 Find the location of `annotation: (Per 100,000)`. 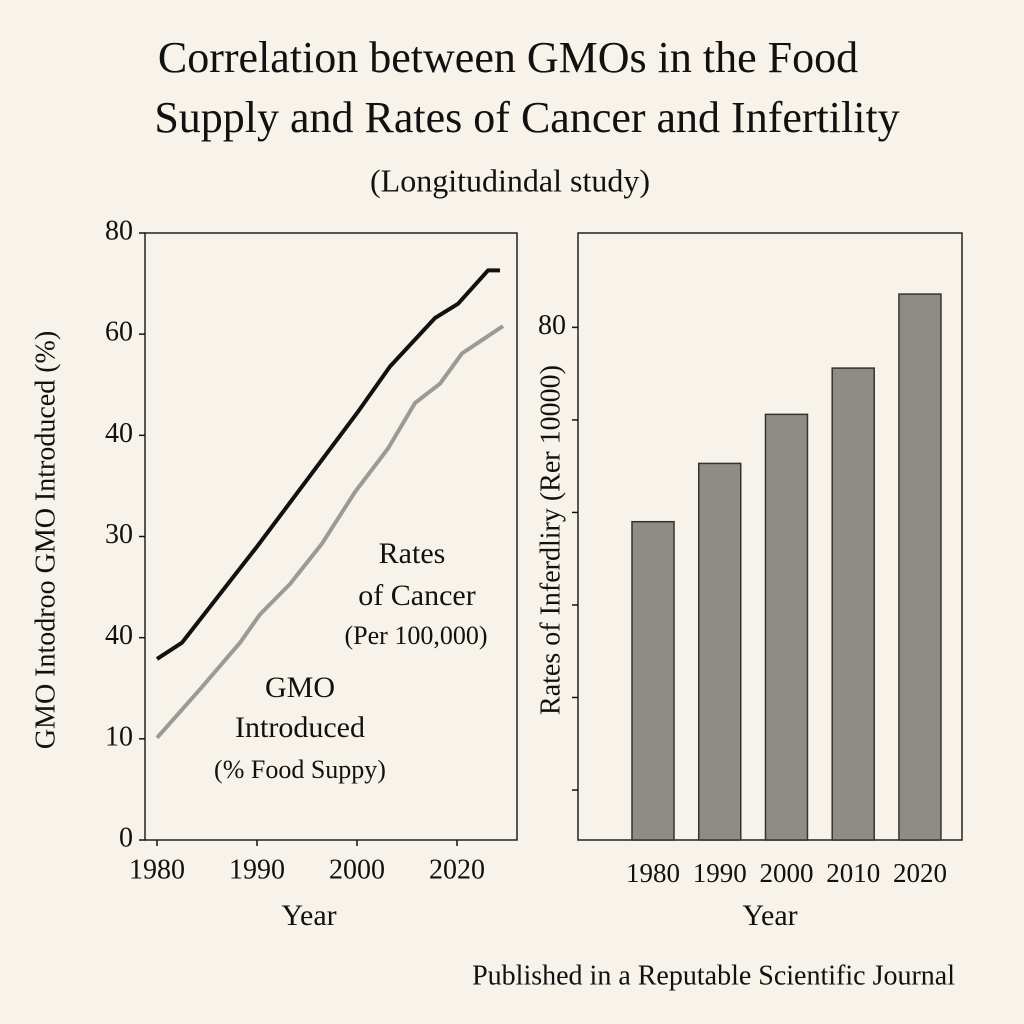

annotation: (Per 100,000) is located at coordinates (416, 635).